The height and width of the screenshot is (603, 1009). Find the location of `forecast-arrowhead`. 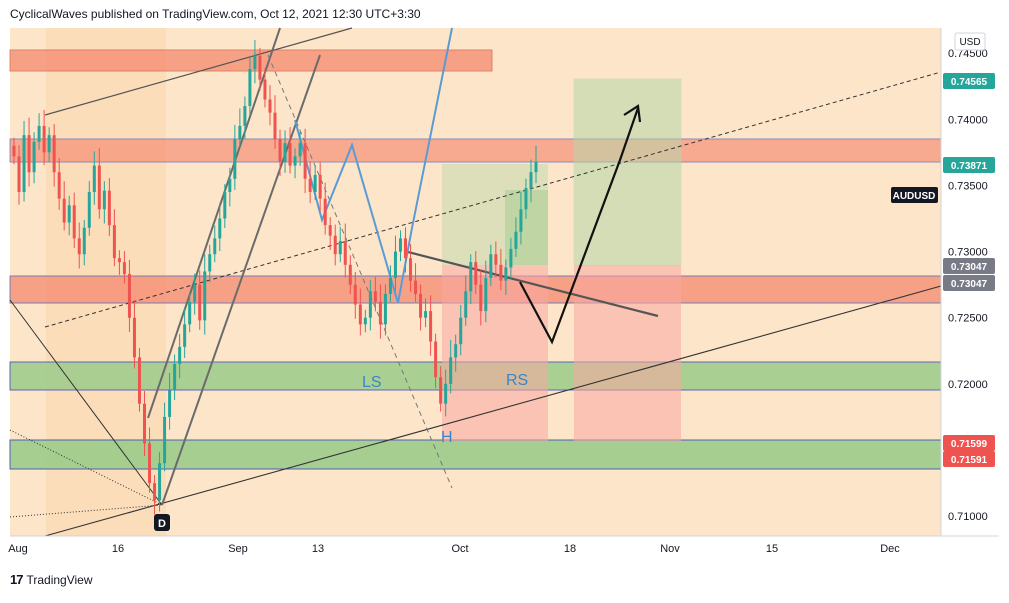

forecast-arrowhead is located at coordinates (632, 113).